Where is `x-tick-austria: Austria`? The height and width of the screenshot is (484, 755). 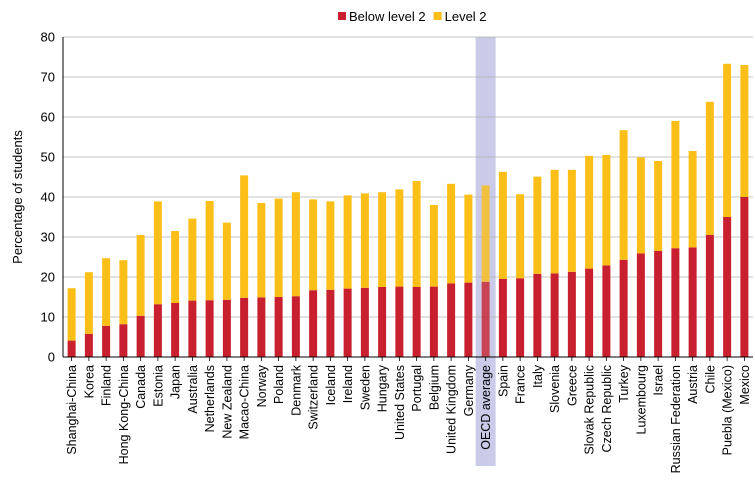 x-tick-austria: Austria is located at coordinates (693, 384).